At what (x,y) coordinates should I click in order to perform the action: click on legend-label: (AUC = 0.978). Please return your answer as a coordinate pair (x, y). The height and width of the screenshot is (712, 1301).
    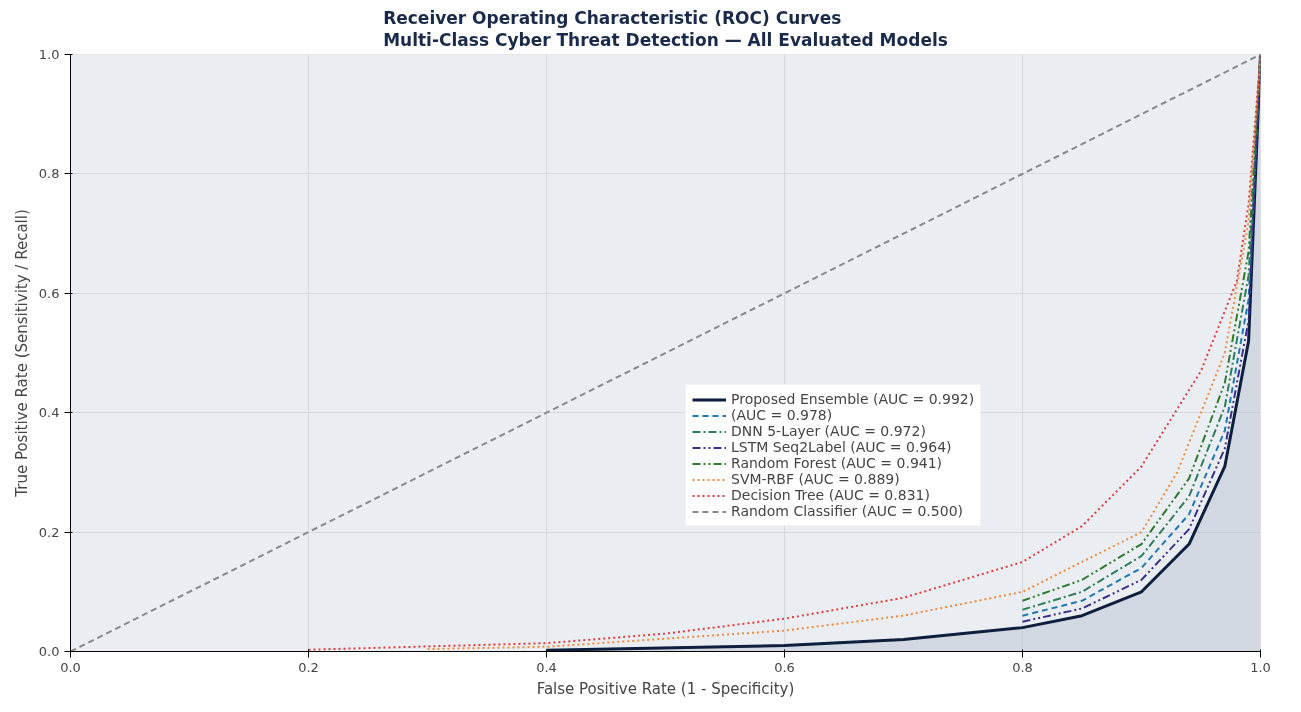
    Looking at the image, I should click on (782, 415).